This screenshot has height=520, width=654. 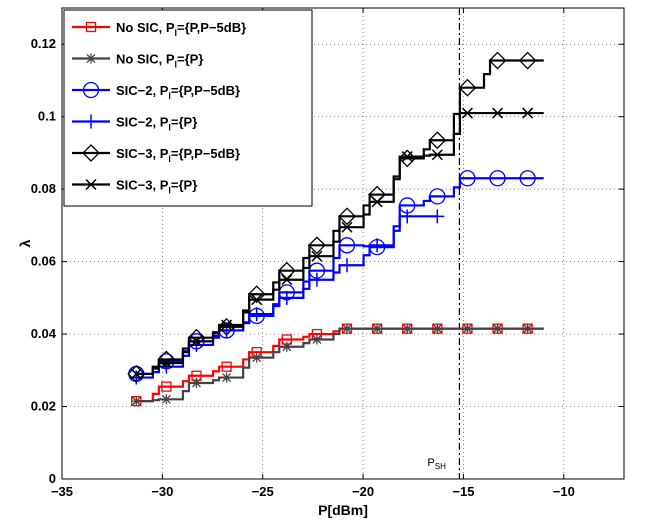 I want to click on series-line, so click(x=340, y=365).